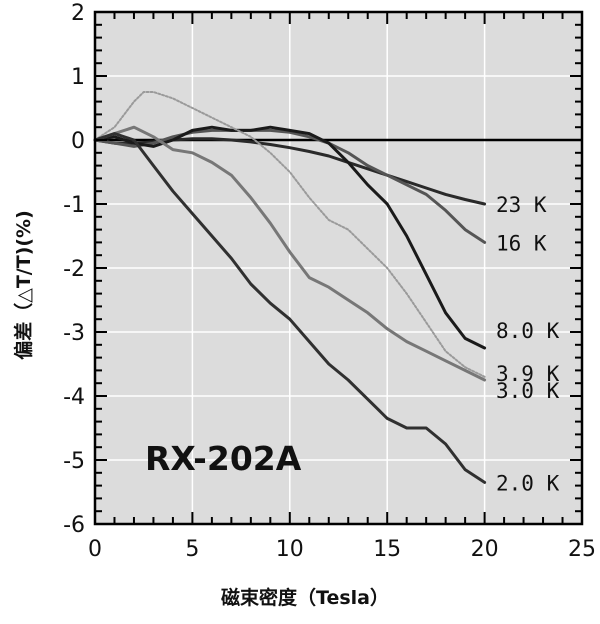  What do you see at coordinates (192, 549) in the screenshot?
I see `x-tick-label: 5` at bounding box center [192, 549].